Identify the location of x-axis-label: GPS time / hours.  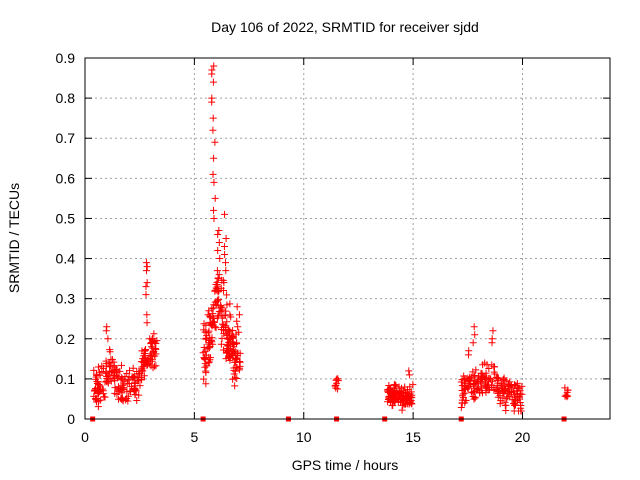
(345, 465).